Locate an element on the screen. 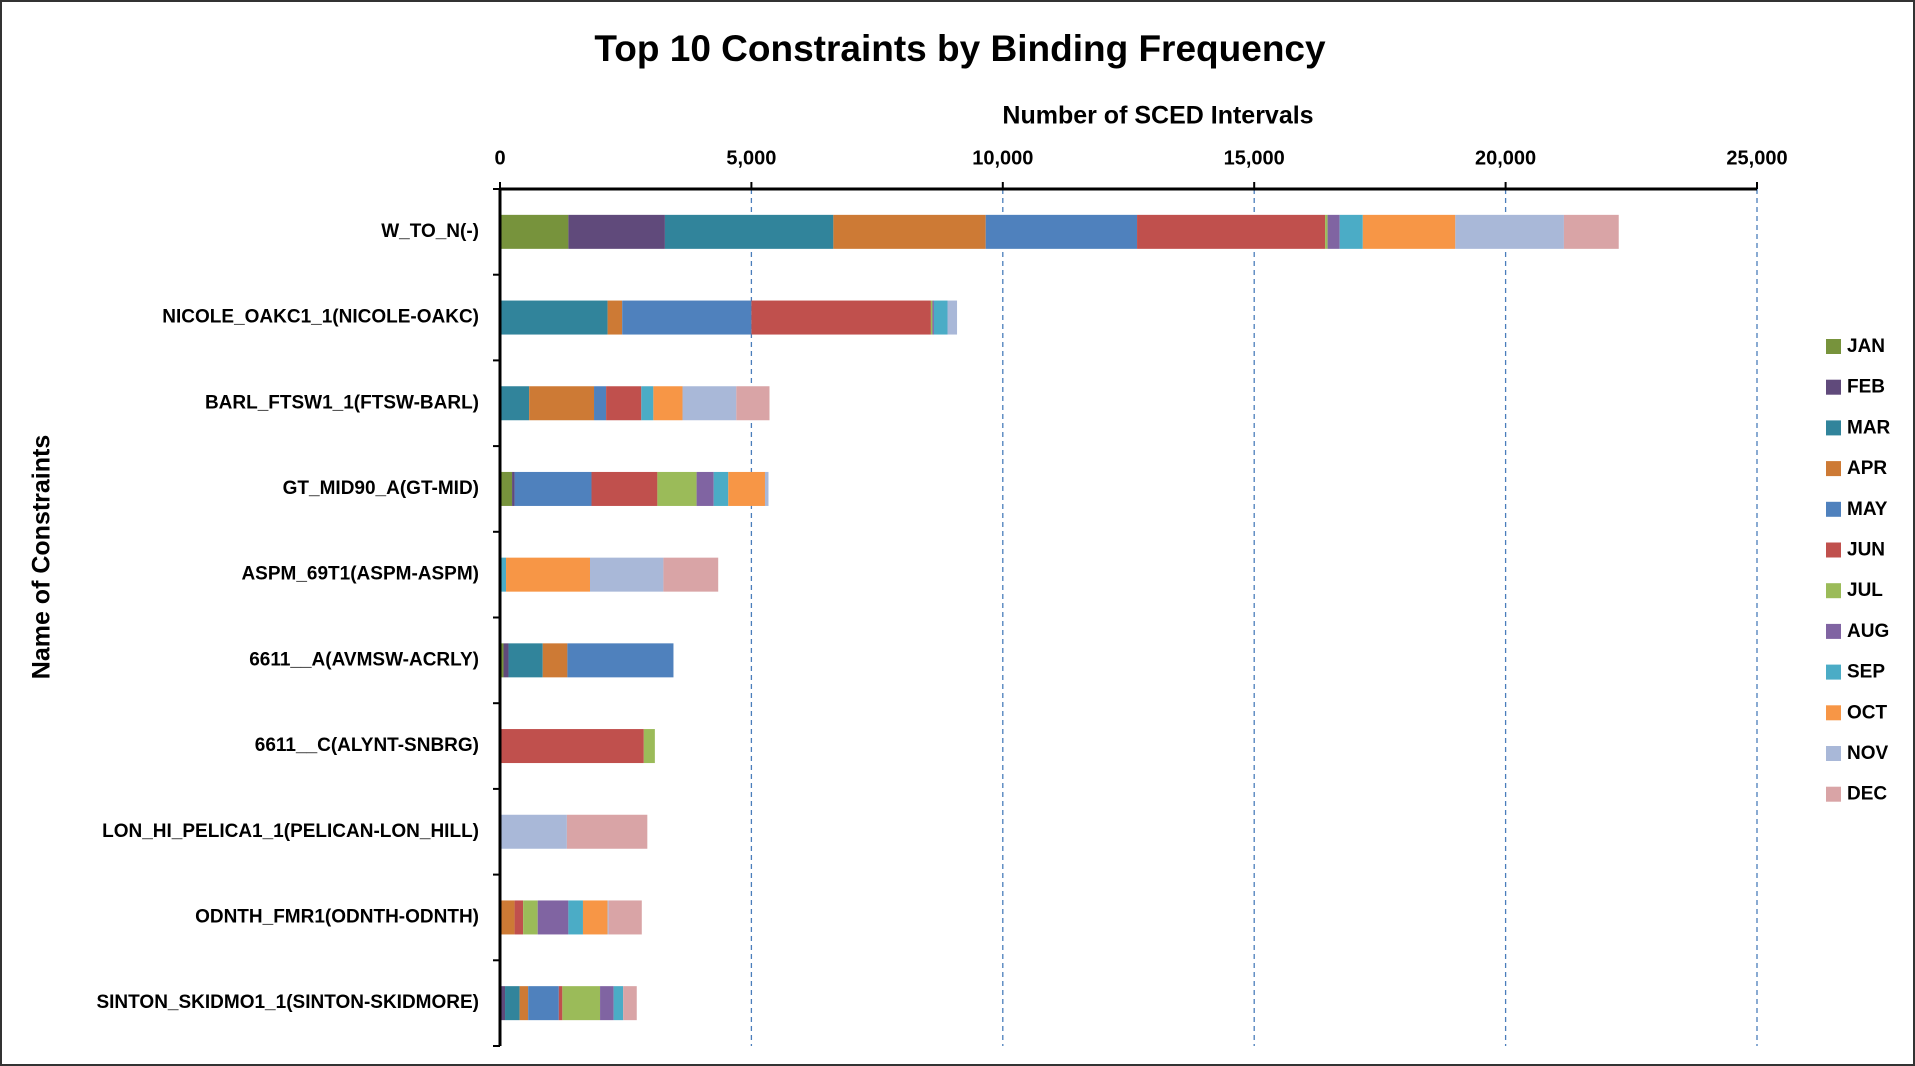 The height and width of the screenshot is (1066, 1915). y-tick-label: BARL_FTSW1_1(FTSW-BARL) is located at coordinates (342, 402).